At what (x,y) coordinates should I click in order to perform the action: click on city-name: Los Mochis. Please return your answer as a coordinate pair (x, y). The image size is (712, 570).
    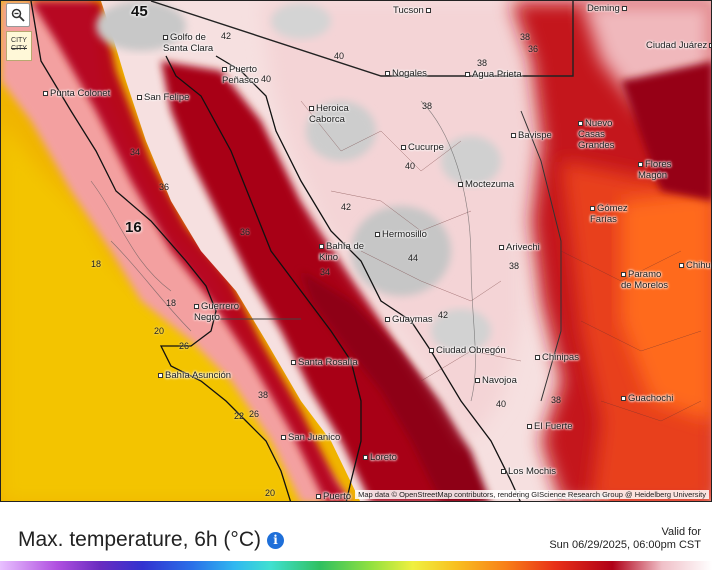
    Looking at the image, I should click on (532, 471).